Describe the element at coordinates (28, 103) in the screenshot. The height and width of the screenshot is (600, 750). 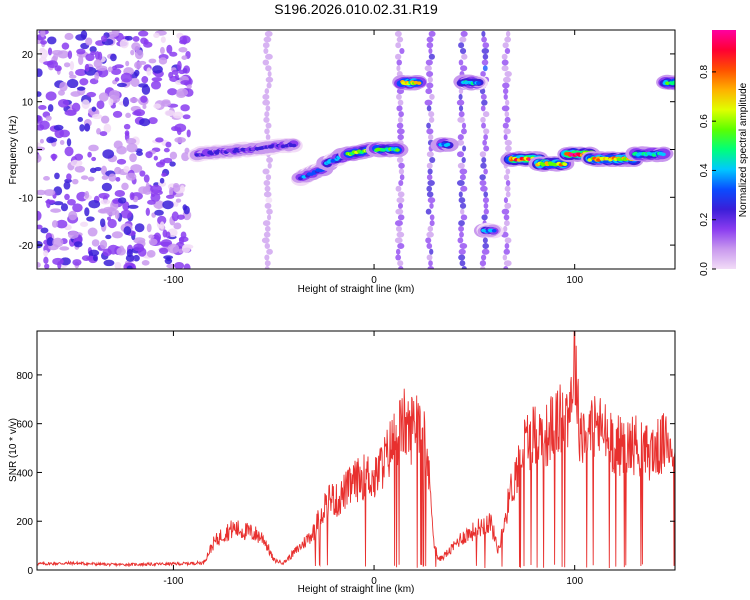
I see `y-tick-label: 10` at that location.